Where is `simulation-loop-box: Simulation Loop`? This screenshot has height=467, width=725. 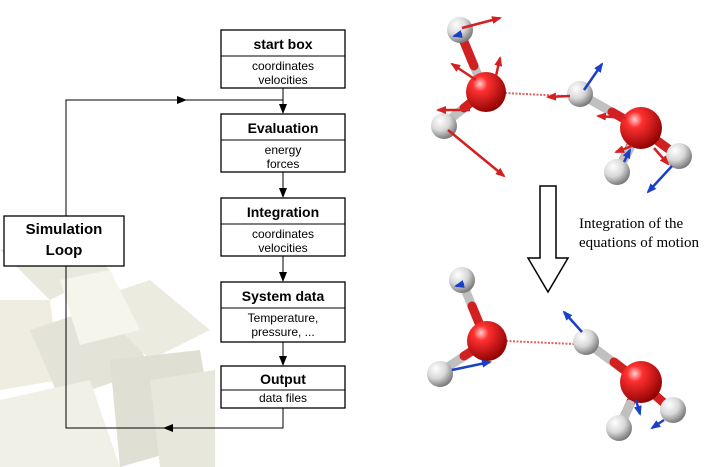 simulation-loop-box: Simulation Loop is located at coordinates (64, 241).